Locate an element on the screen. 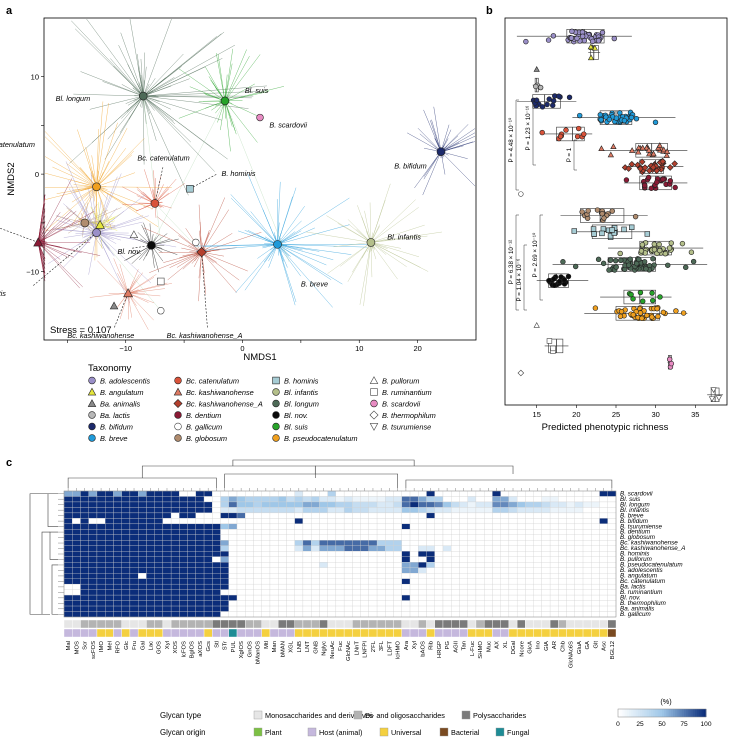 This screenshot has height=746, width=730. centroid-b--gallicum is located at coordinates (161, 311).